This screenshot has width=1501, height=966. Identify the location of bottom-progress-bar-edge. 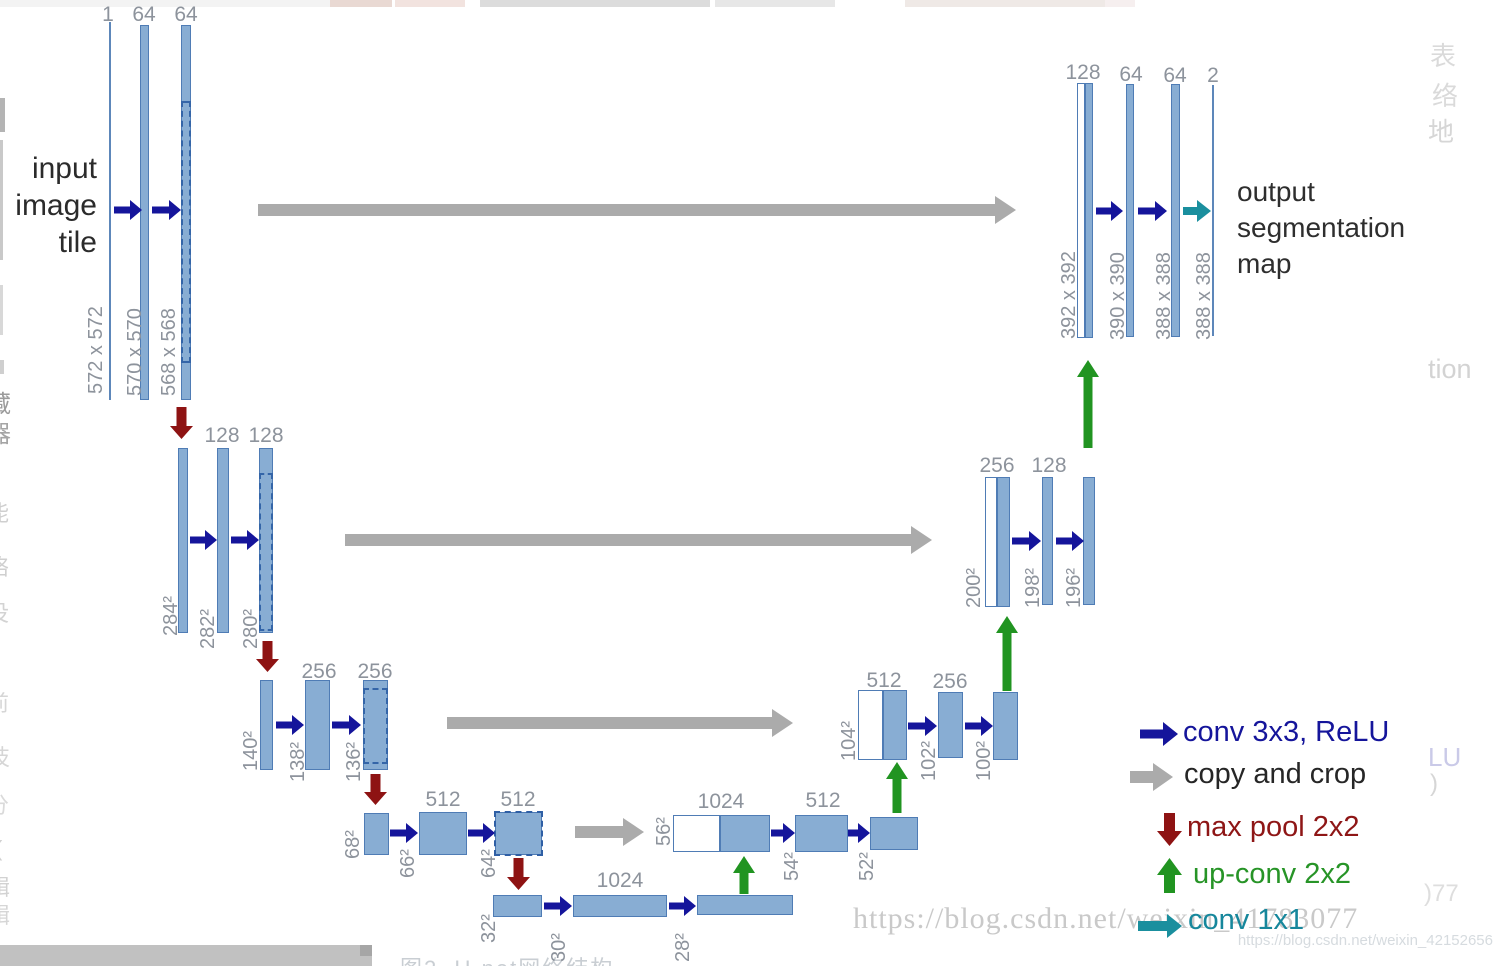
(366, 950).